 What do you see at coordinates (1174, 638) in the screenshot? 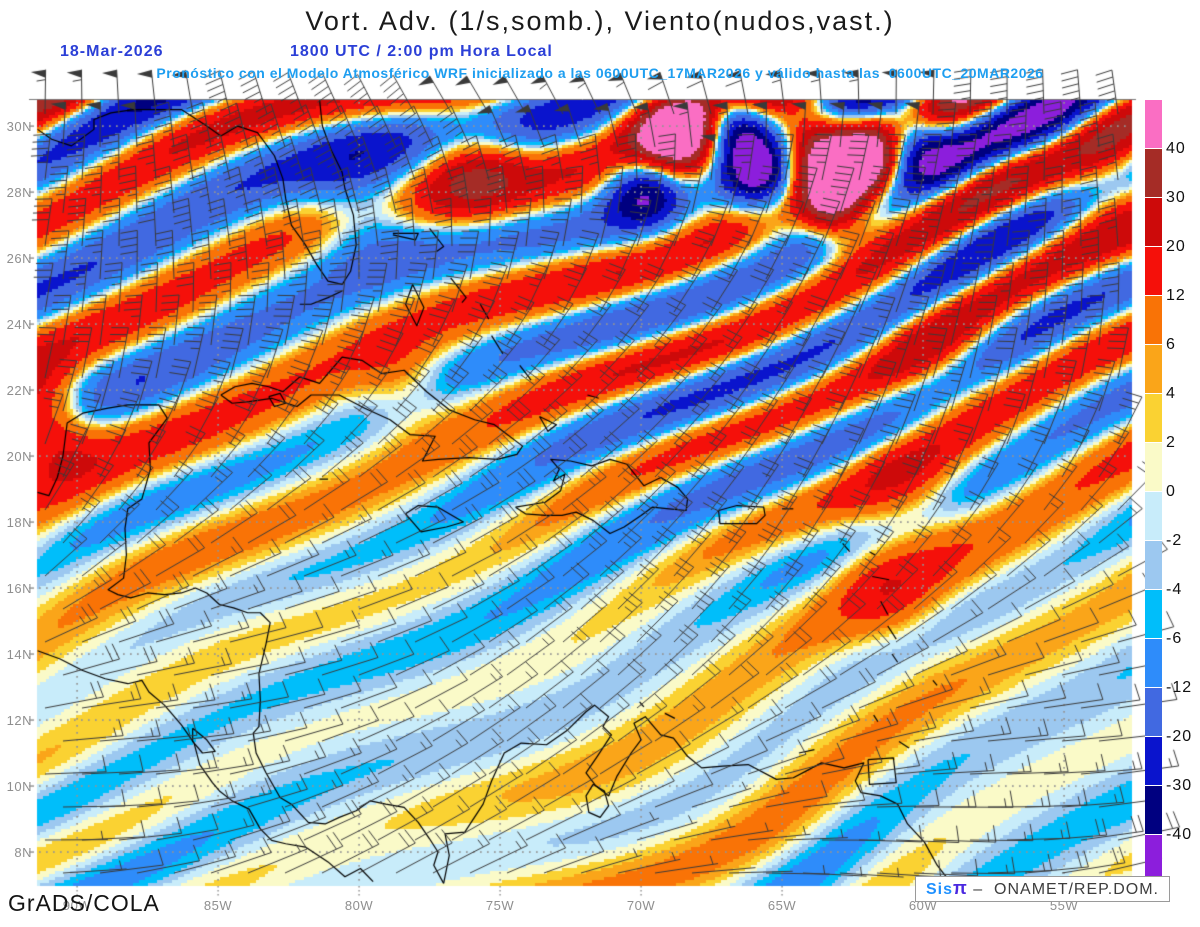
I see `colorbar-tick-label: -6` at bounding box center [1174, 638].